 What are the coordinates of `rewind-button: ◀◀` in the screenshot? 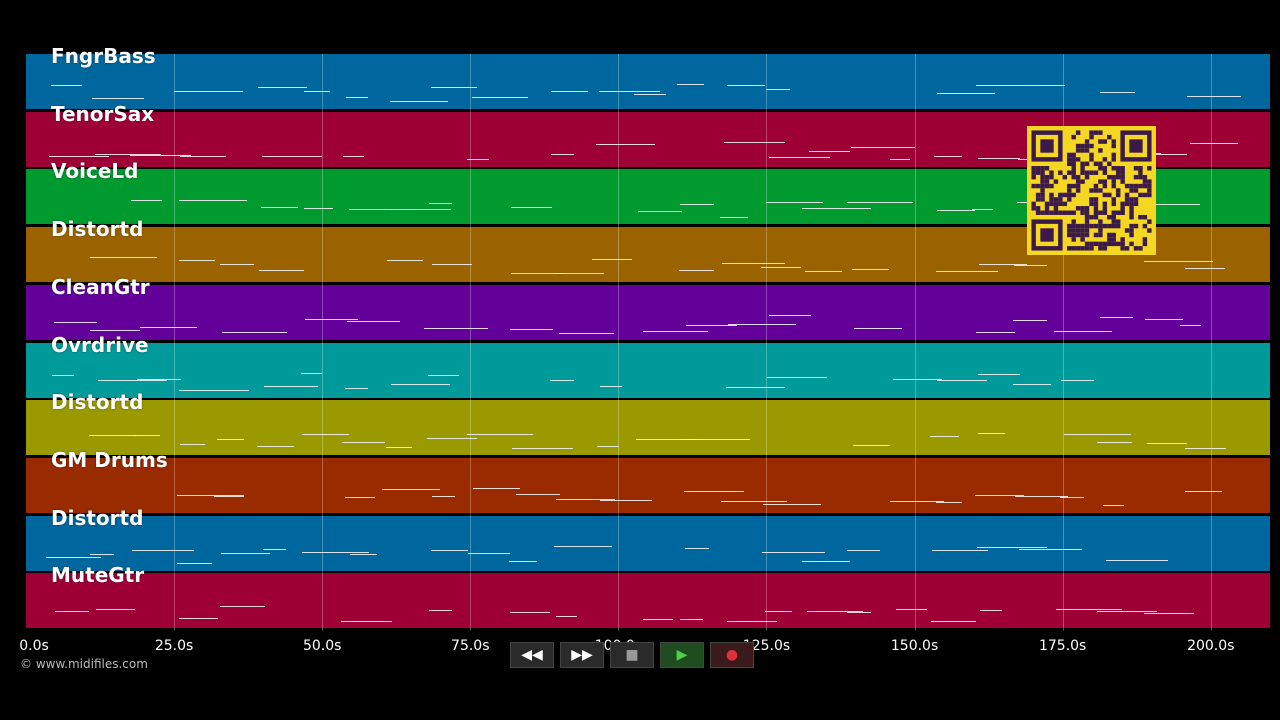 It's located at (532, 655).